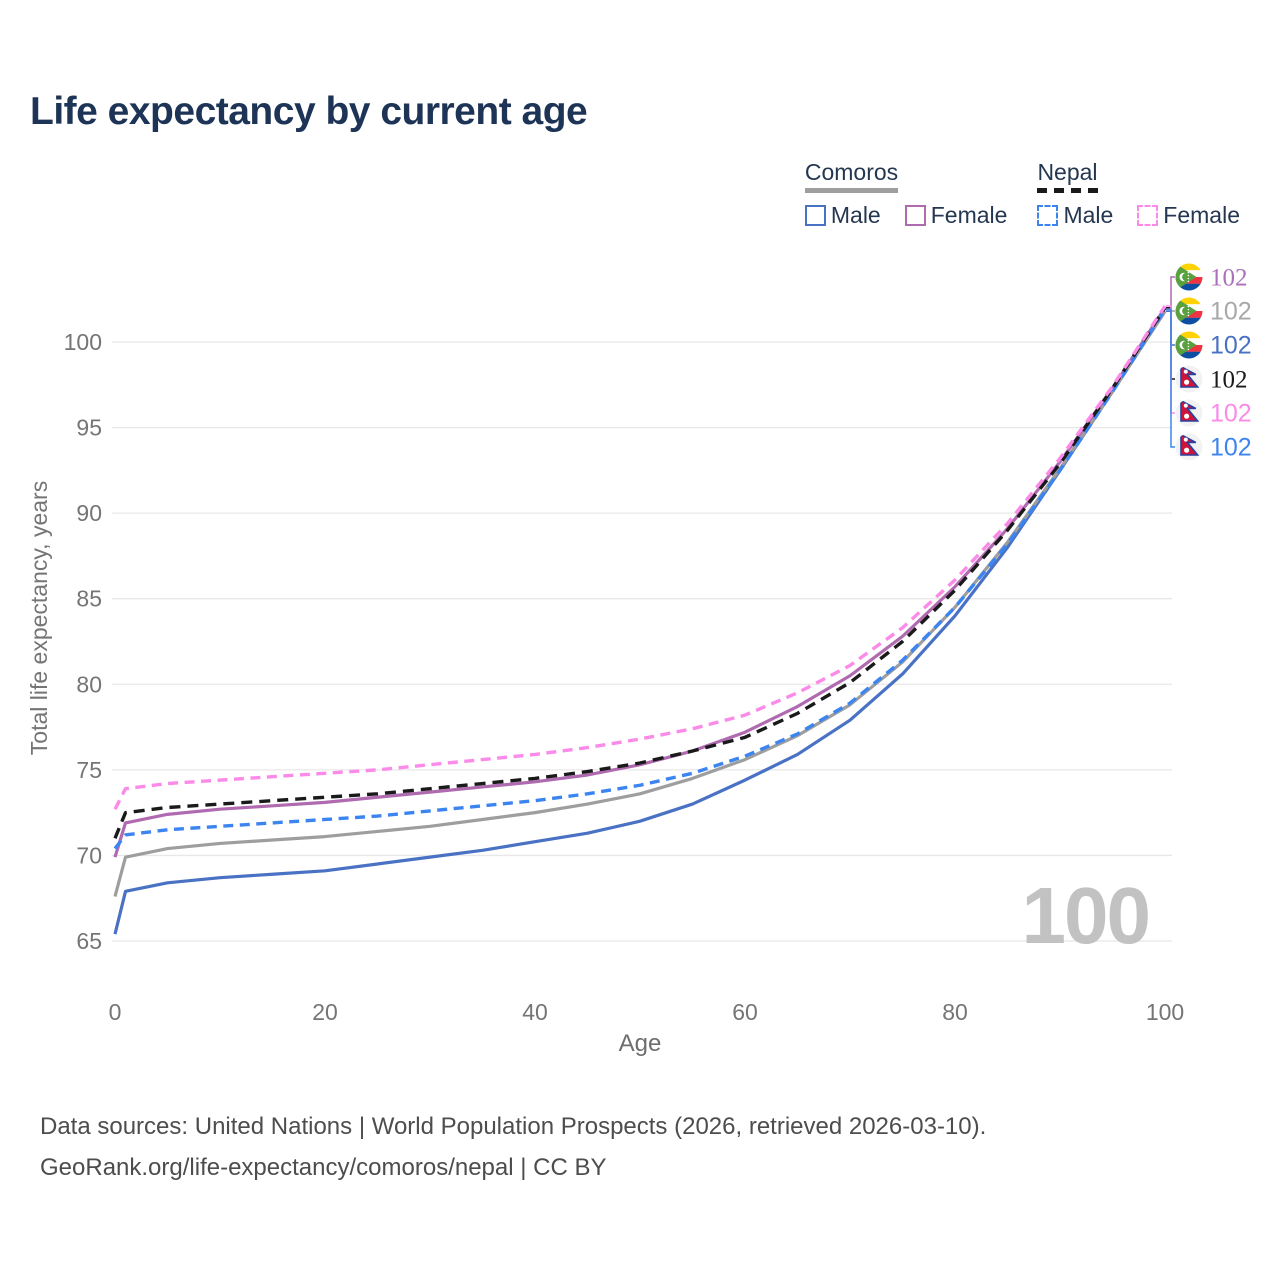 Image resolution: width=1280 pixels, height=1280 pixels. What do you see at coordinates (745, 1012) in the screenshot?
I see `x-tick-label: 60` at bounding box center [745, 1012].